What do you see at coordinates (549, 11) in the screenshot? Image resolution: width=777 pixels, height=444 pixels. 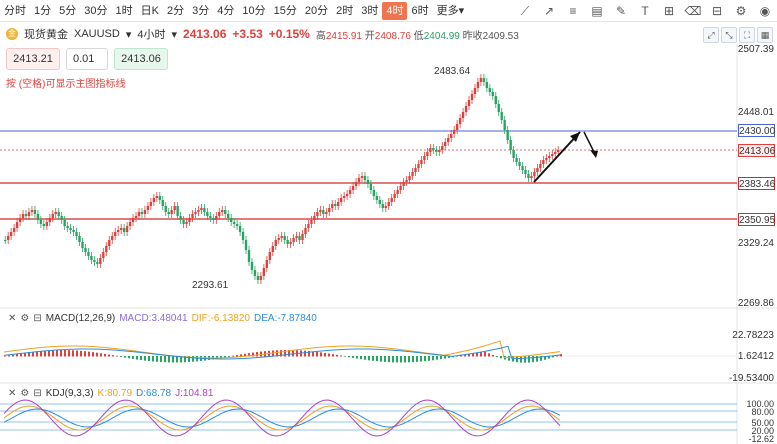 I see `ray-icon: ↗` at bounding box center [549, 11].